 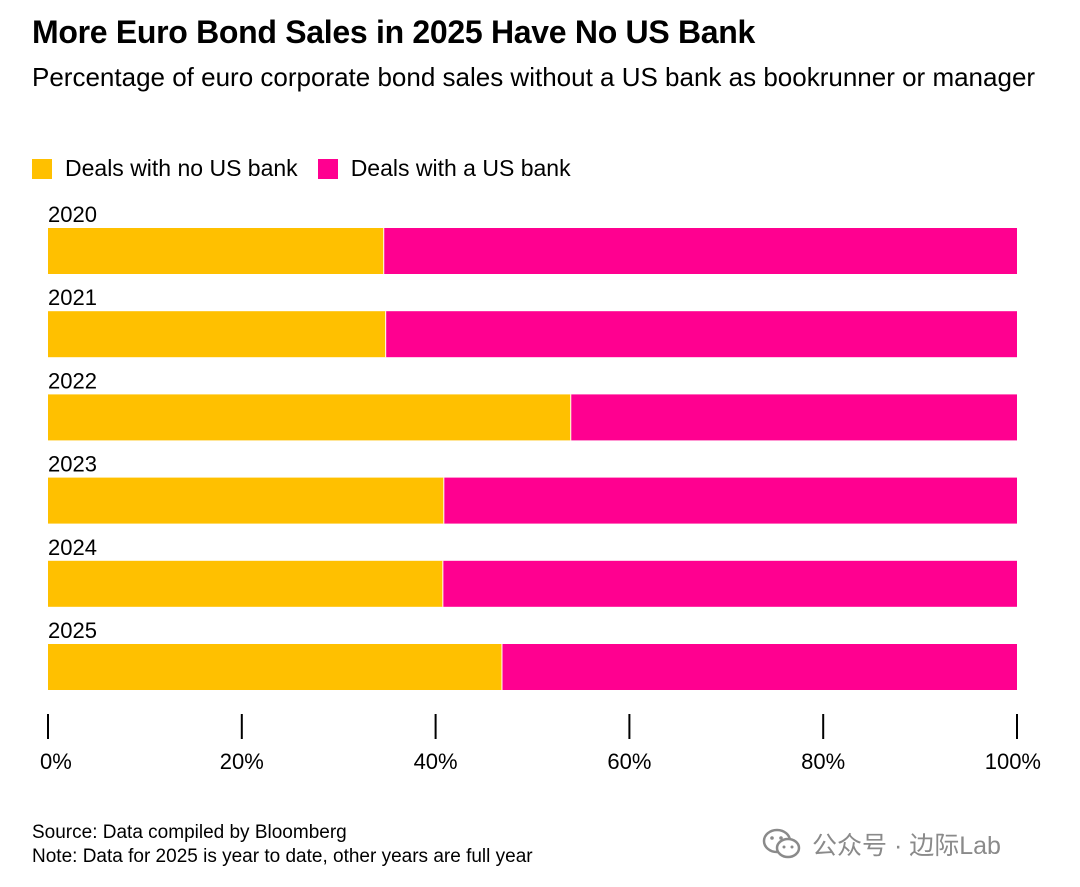 I want to click on x-tick-label: 0%, so click(x=56, y=761).